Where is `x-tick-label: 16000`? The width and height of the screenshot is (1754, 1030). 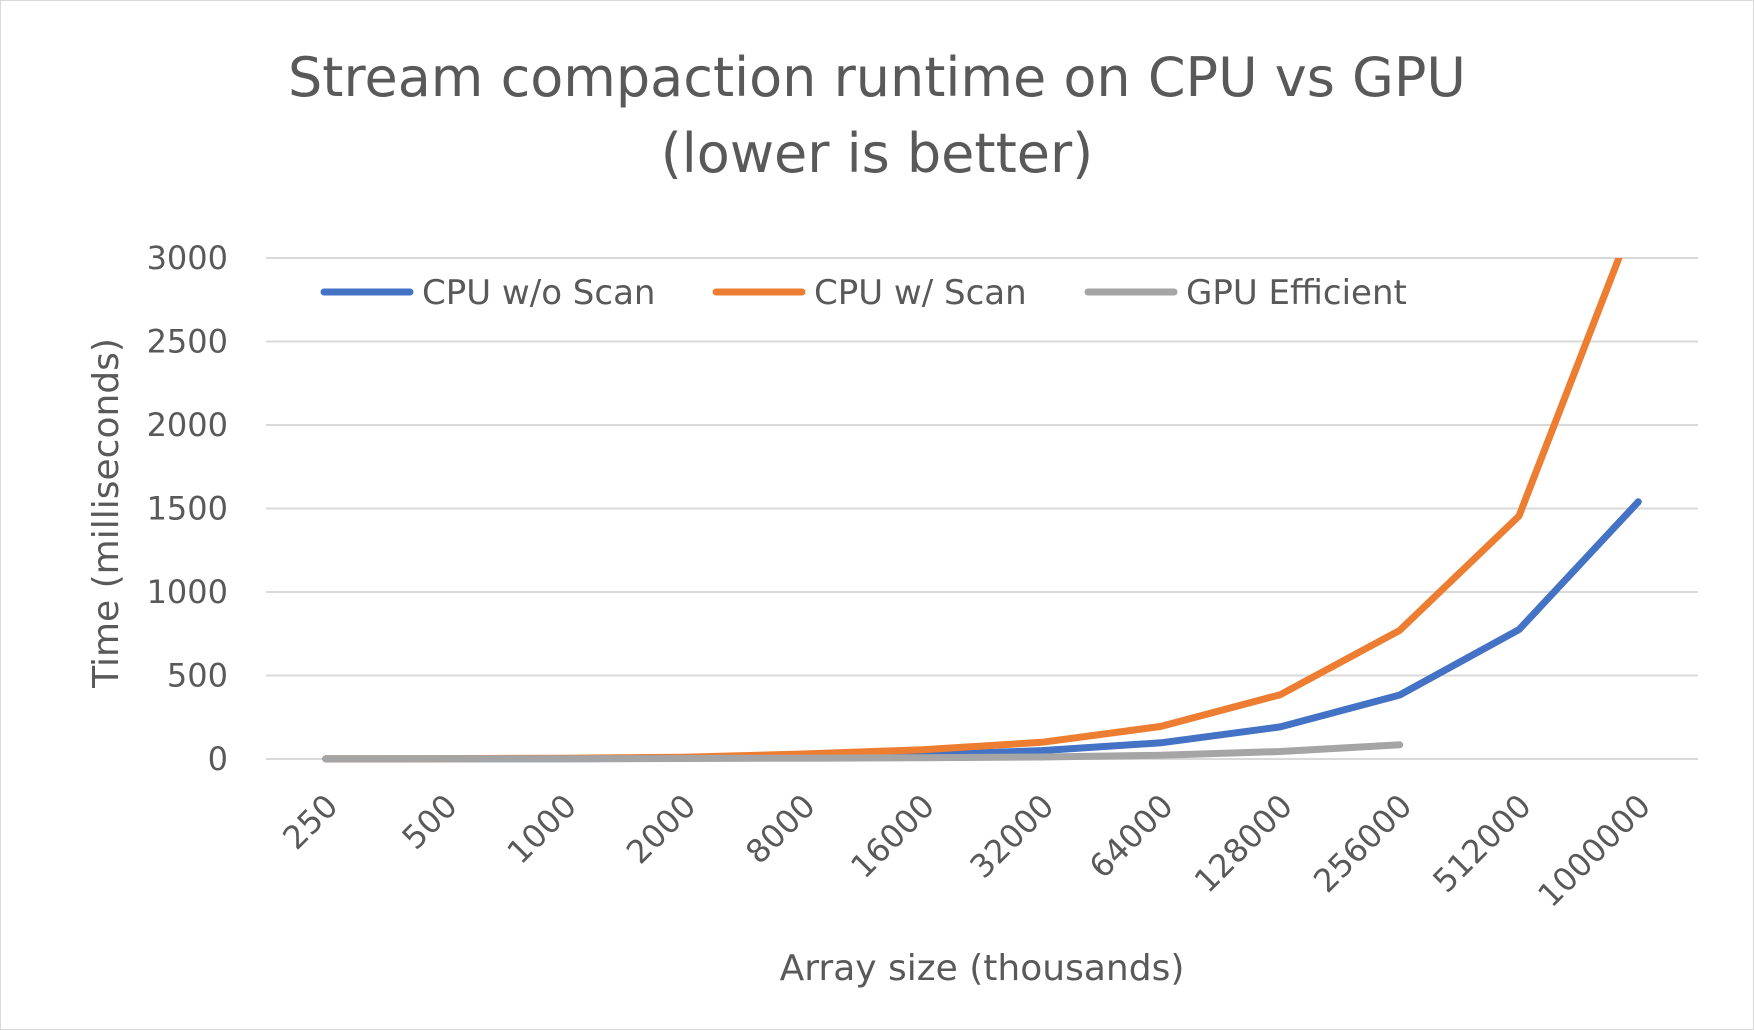 x-tick-label: 16000 is located at coordinates (892, 836).